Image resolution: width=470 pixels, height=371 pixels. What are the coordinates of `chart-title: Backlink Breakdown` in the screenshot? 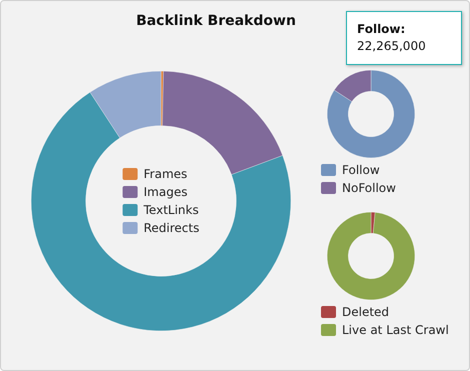 It's located at (216, 21).